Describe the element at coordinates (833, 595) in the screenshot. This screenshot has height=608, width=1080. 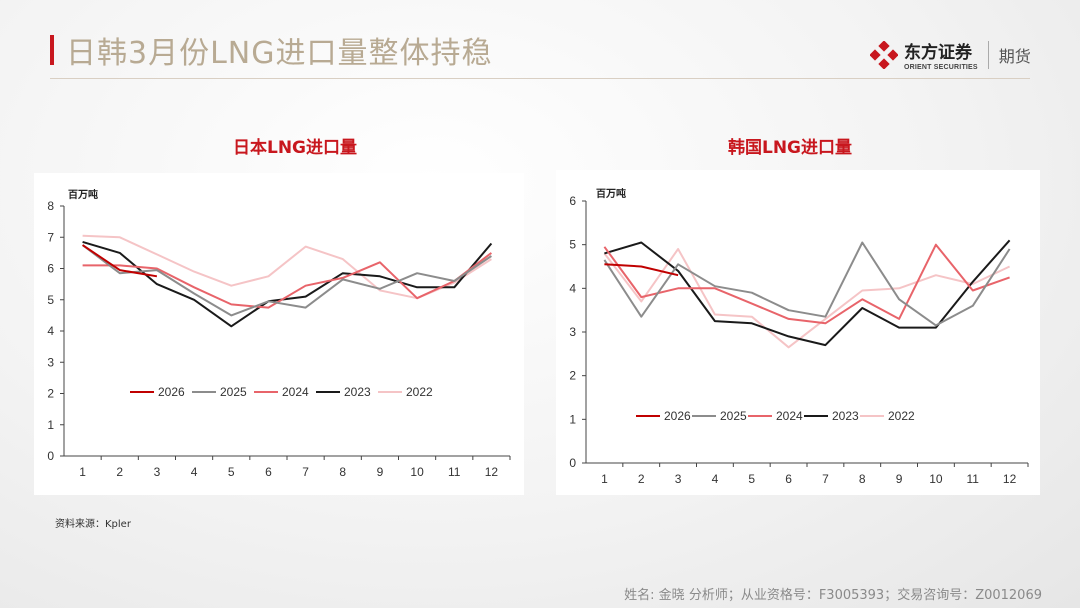
I see `analyst-footer: 姓名: 金晓 分析师；从业资格号：F3005393；交易咨询号：Z0012069` at that location.